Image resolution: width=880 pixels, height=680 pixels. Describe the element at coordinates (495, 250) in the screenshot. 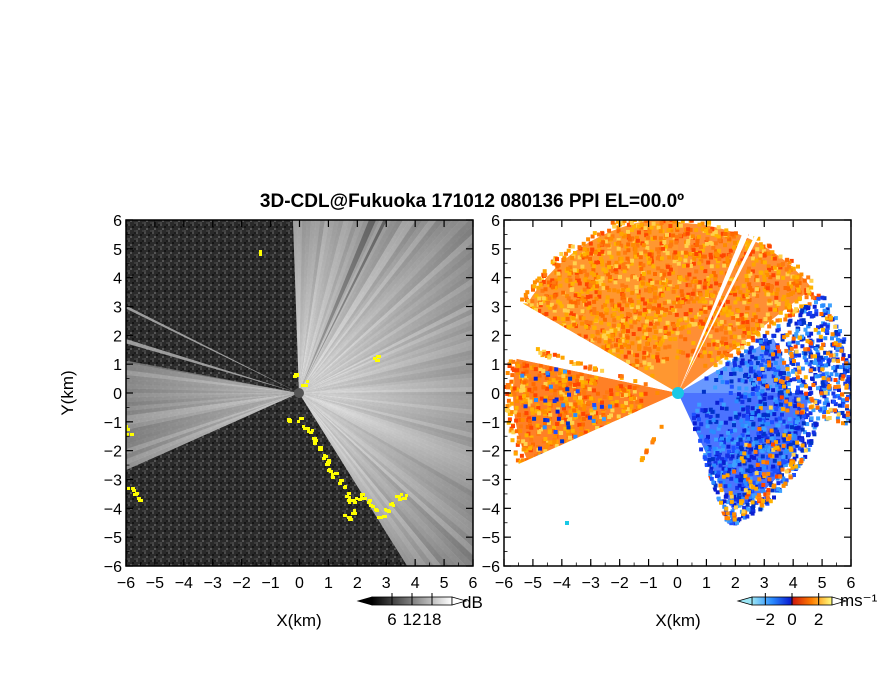

I see `y-tick-label: 5` at that location.